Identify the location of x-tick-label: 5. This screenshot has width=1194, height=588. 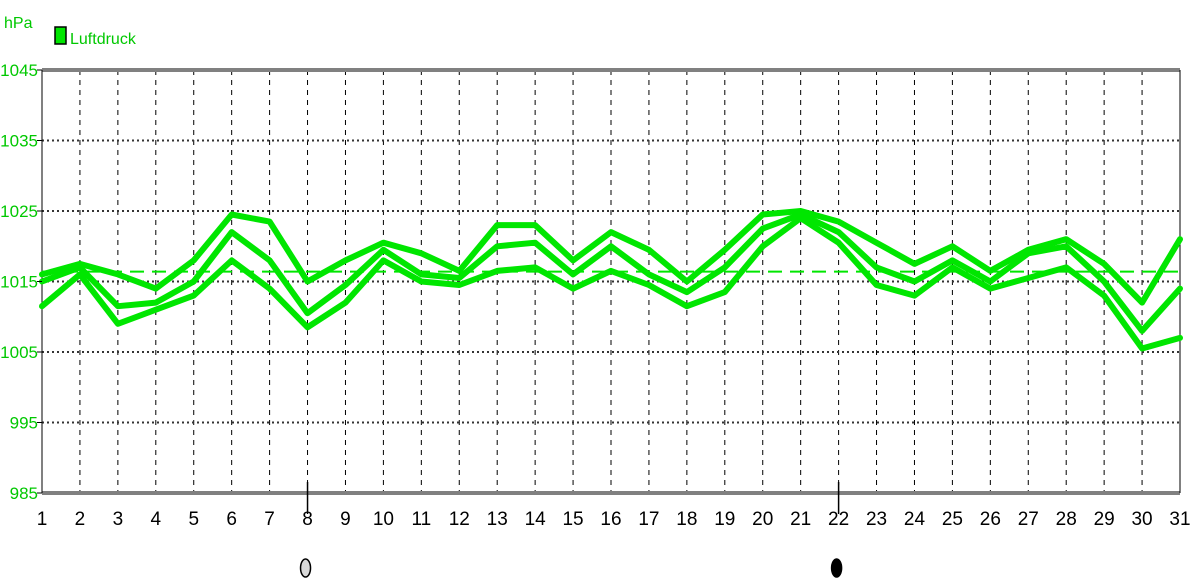
(193, 519).